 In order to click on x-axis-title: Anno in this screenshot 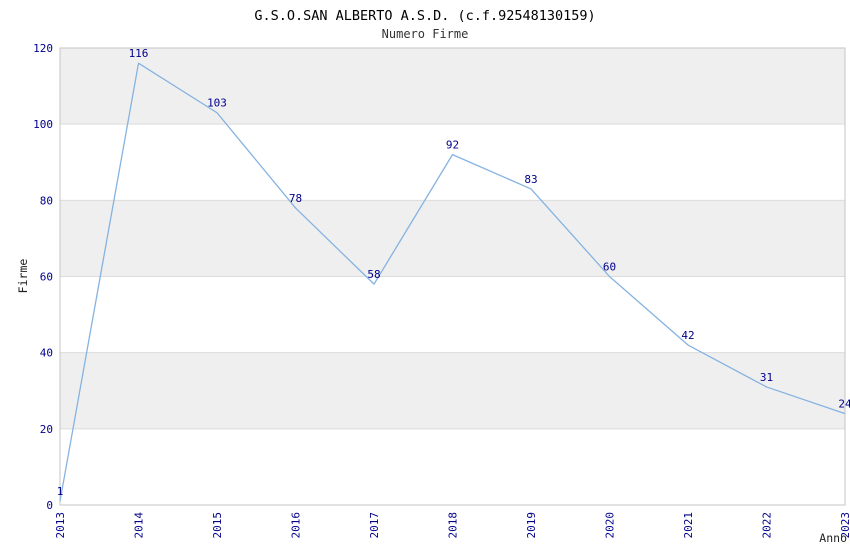, I will do `click(833, 538)`.